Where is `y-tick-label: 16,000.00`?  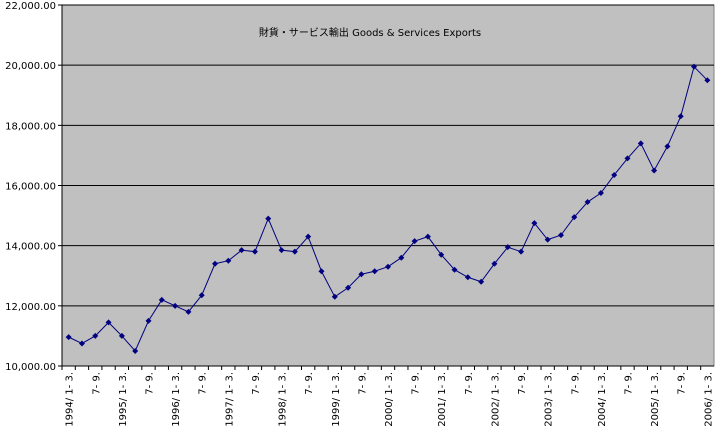
y-tick-label: 16,000.00 is located at coordinates (30, 187).